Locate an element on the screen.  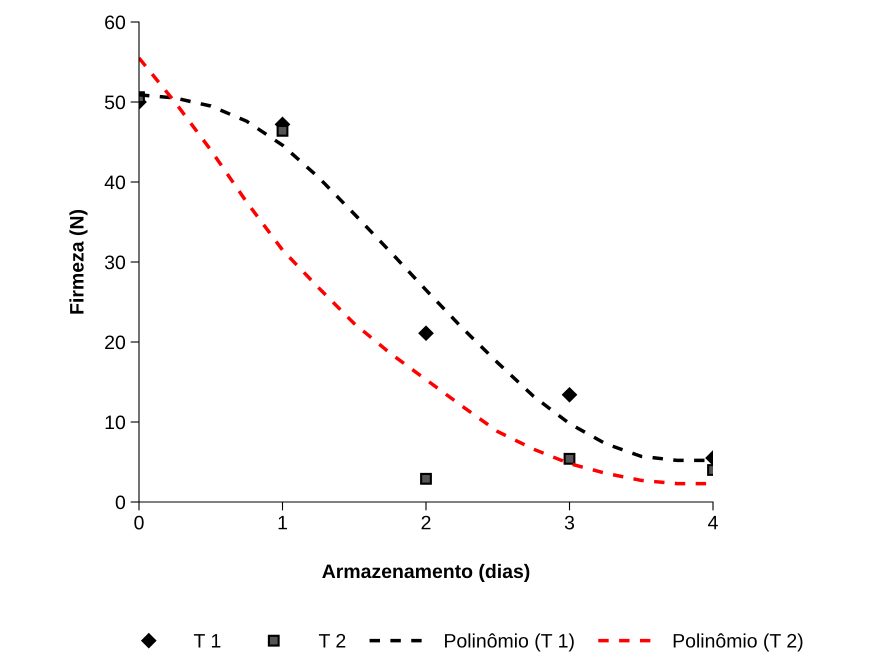
y-axis-title: Firmeza (N) is located at coordinates (78, 262).